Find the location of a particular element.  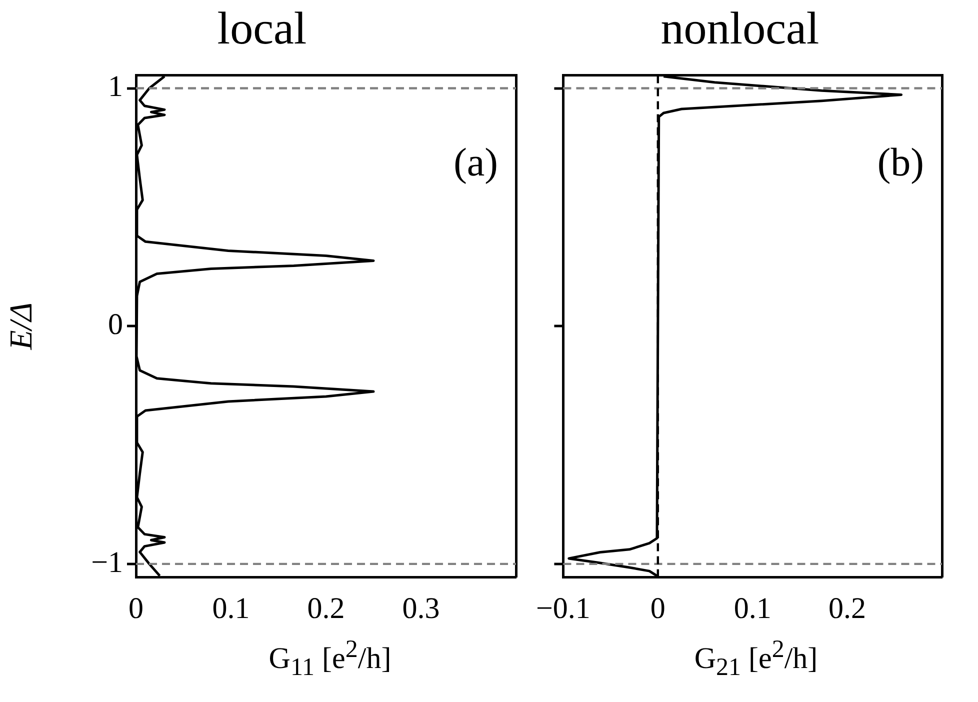

x-tick-label: −0.1 is located at coordinates (563, 608).